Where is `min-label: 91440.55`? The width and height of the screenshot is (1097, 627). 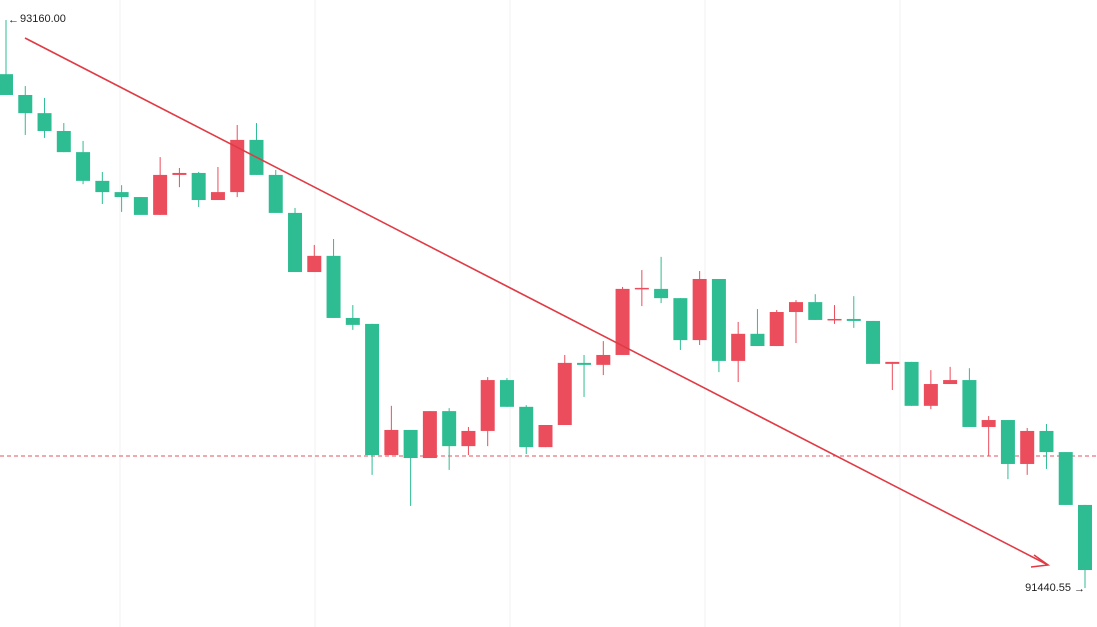 min-label: 91440.55 is located at coordinates (1048, 588).